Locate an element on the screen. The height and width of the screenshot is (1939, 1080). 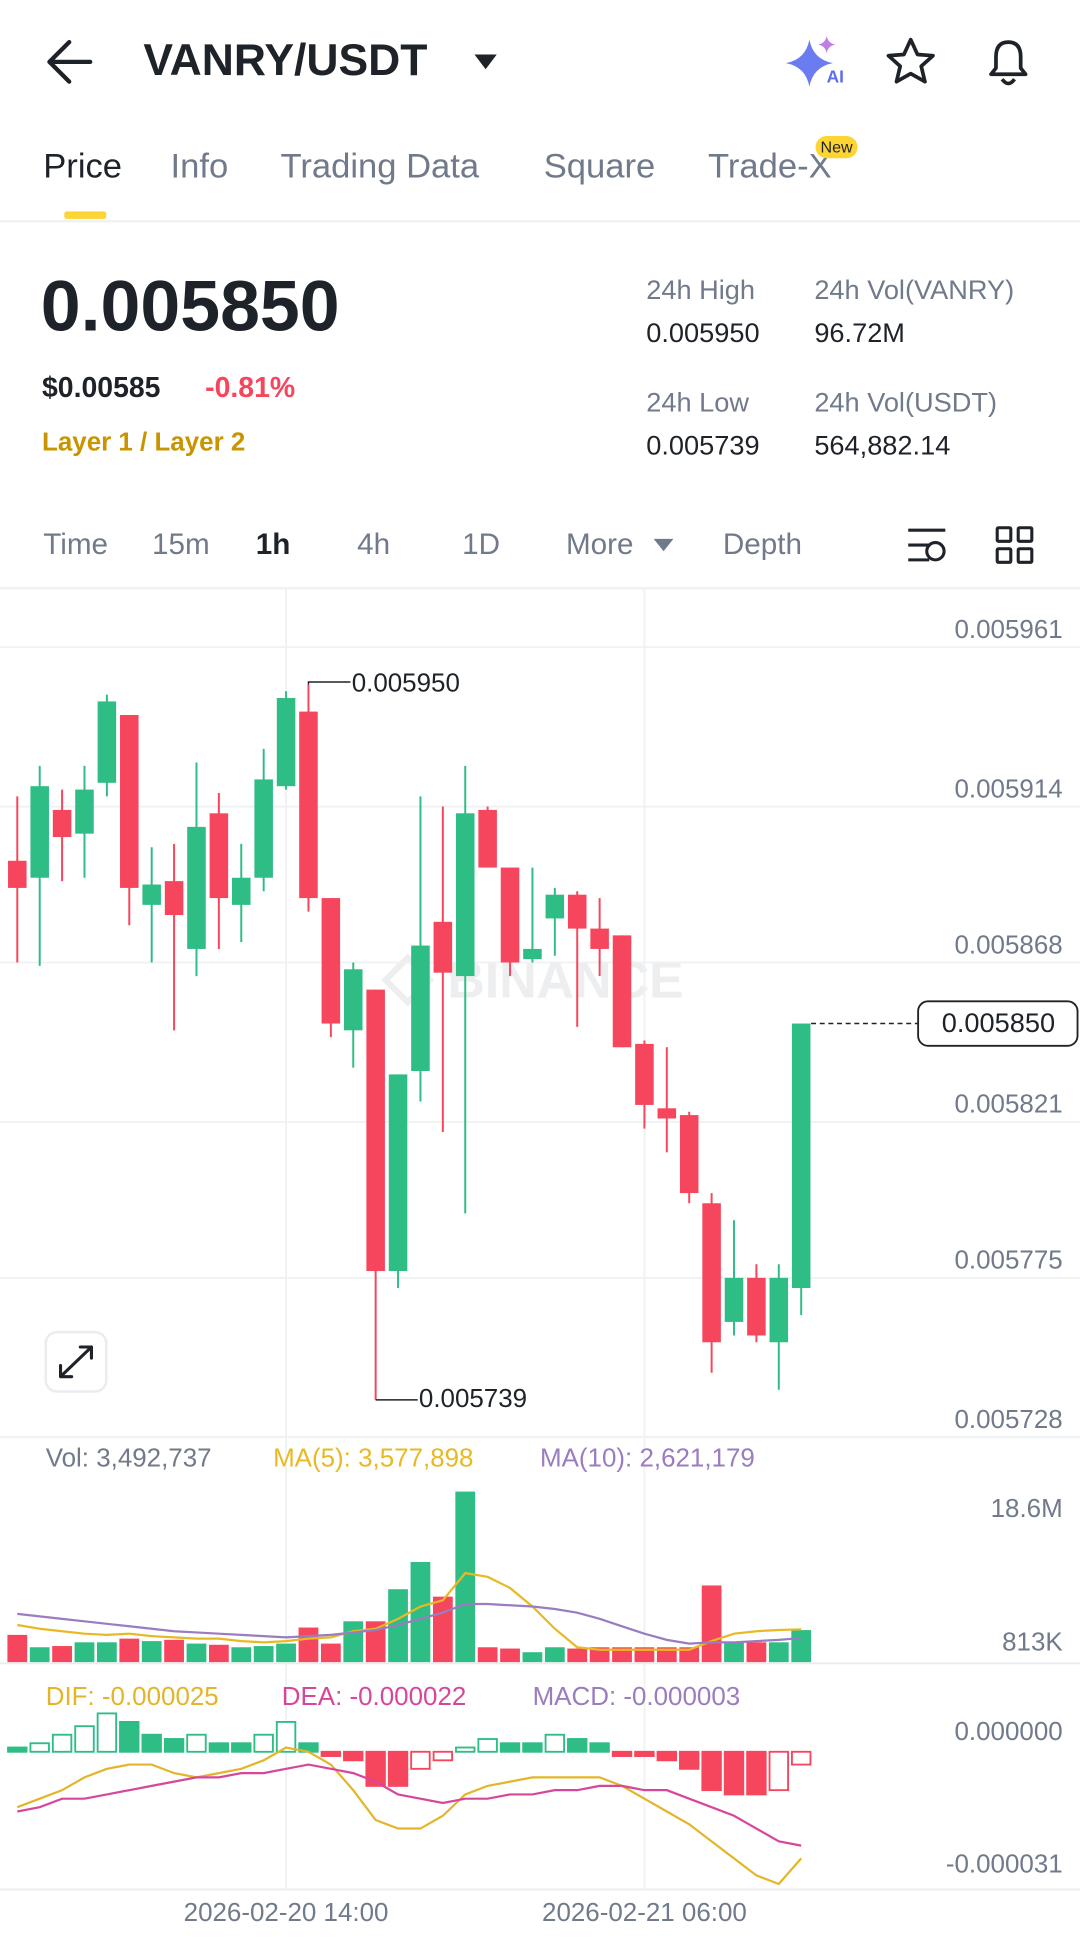
new-badge-text: New is located at coordinates (837, 148).